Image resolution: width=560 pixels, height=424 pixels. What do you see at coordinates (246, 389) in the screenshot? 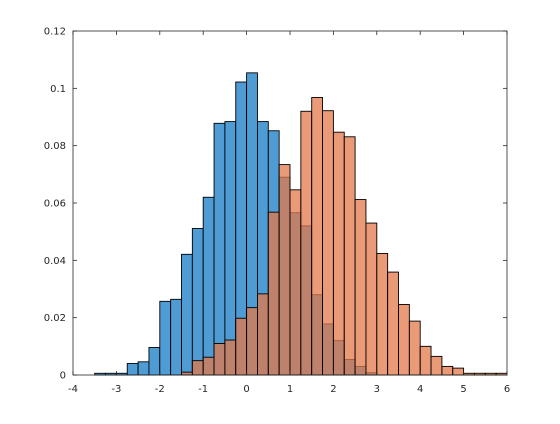
I see `x-tick-label: 0` at bounding box center [246, 389].